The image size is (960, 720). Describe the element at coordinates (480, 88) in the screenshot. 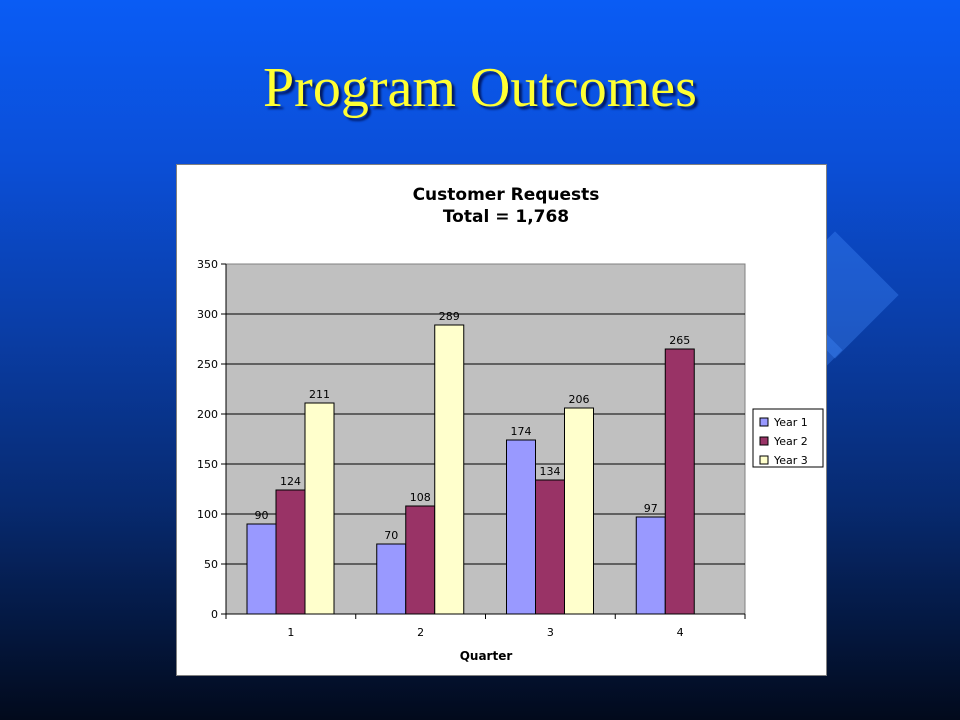

I see `slide-title: Program Outcomes` at that location.